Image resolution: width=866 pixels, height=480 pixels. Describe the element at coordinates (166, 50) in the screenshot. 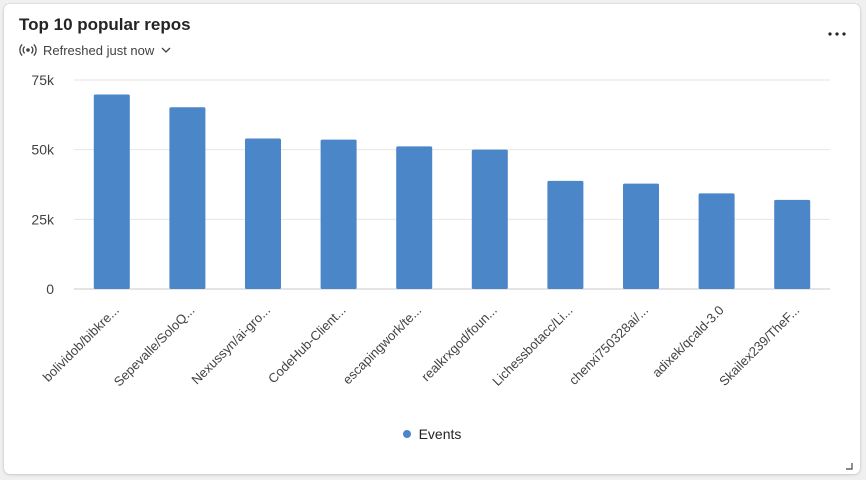

I see `chevron-down-icon` at that location.